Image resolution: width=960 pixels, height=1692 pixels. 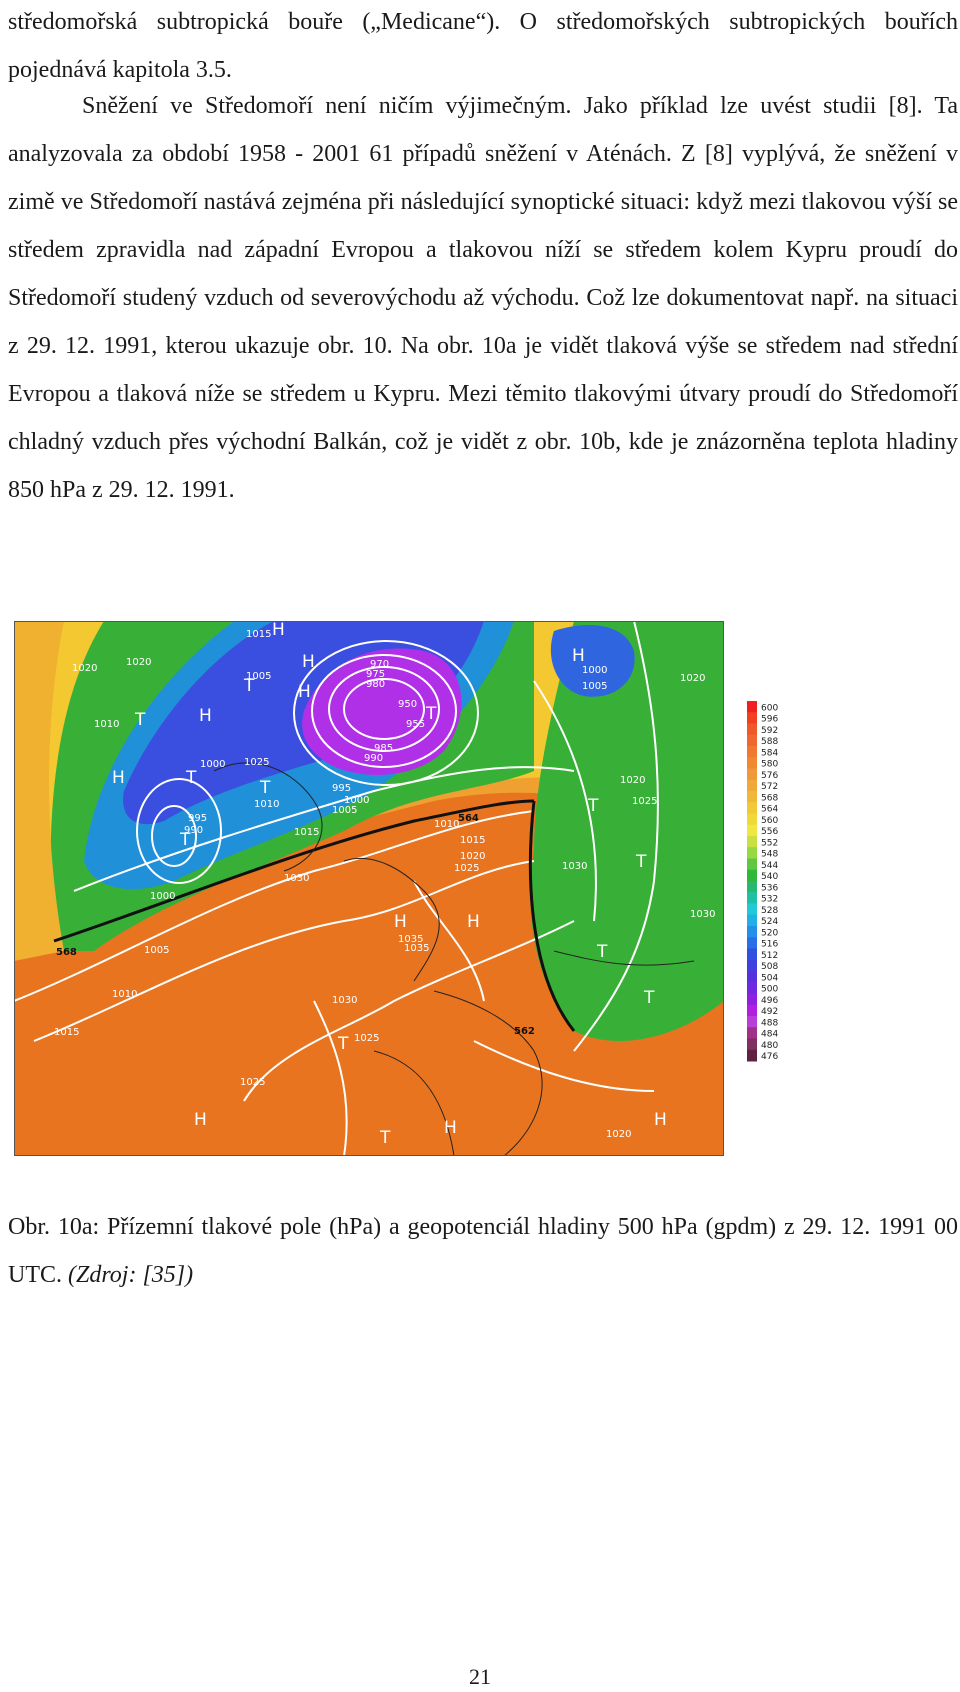 I want to click on legend-label: 508, so click(x=769, y=967).